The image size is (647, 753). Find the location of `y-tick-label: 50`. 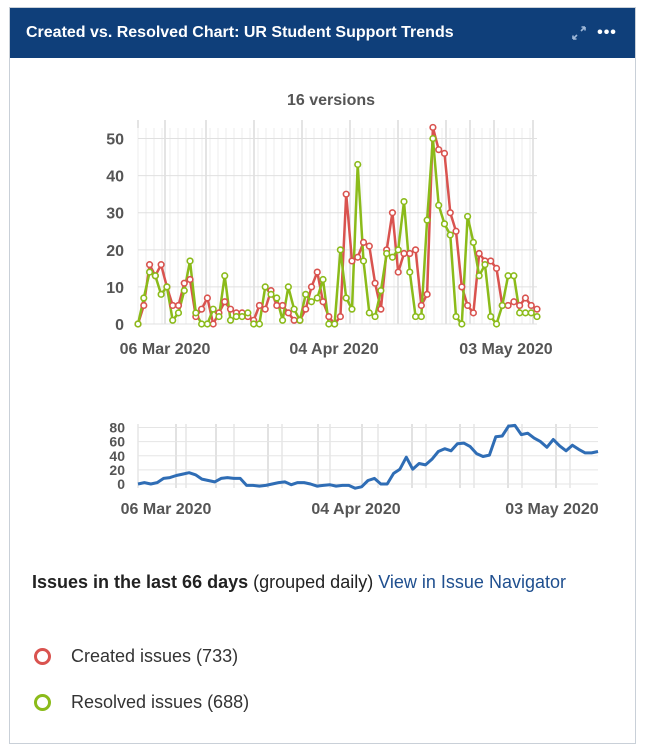

y-tick-label: 50 is located at coordinates (115, 140).